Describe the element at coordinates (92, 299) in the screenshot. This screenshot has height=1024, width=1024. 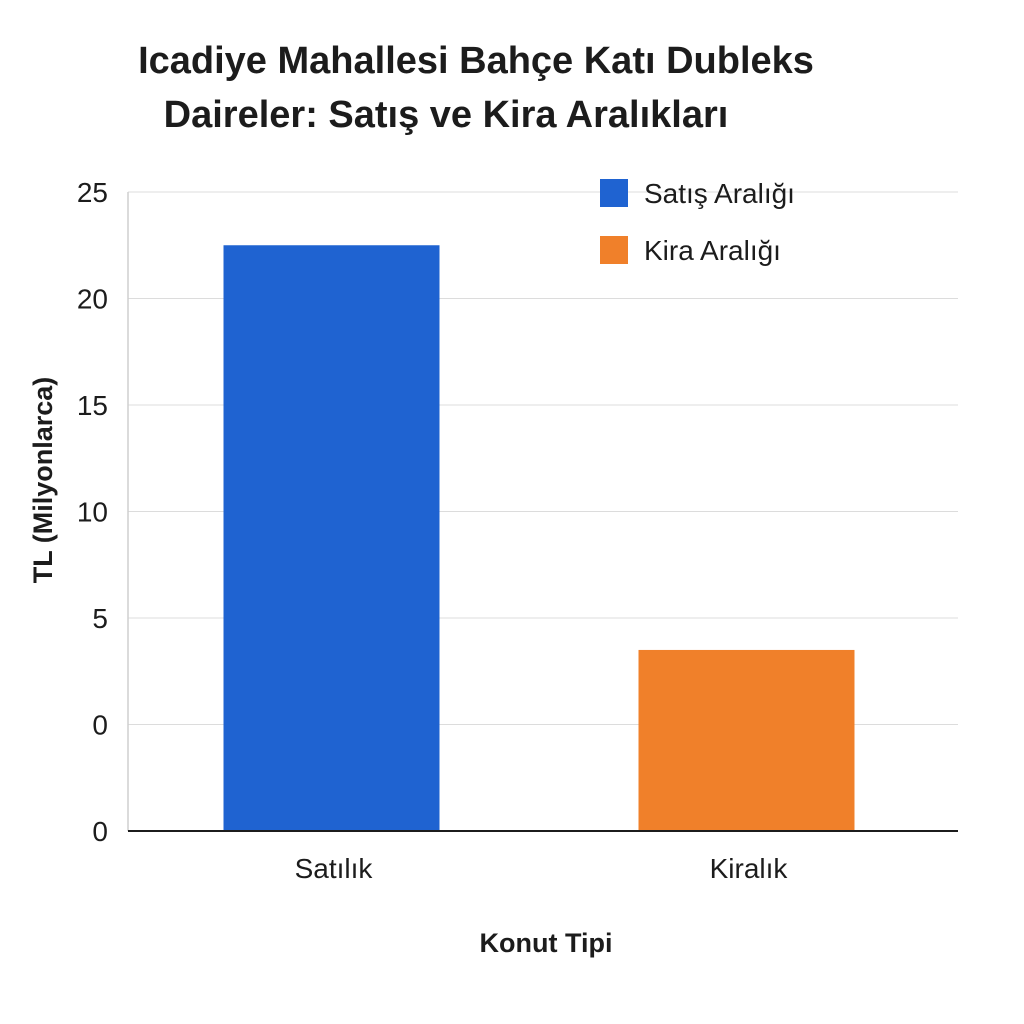
I see `y-tick-label: 20` at that location.